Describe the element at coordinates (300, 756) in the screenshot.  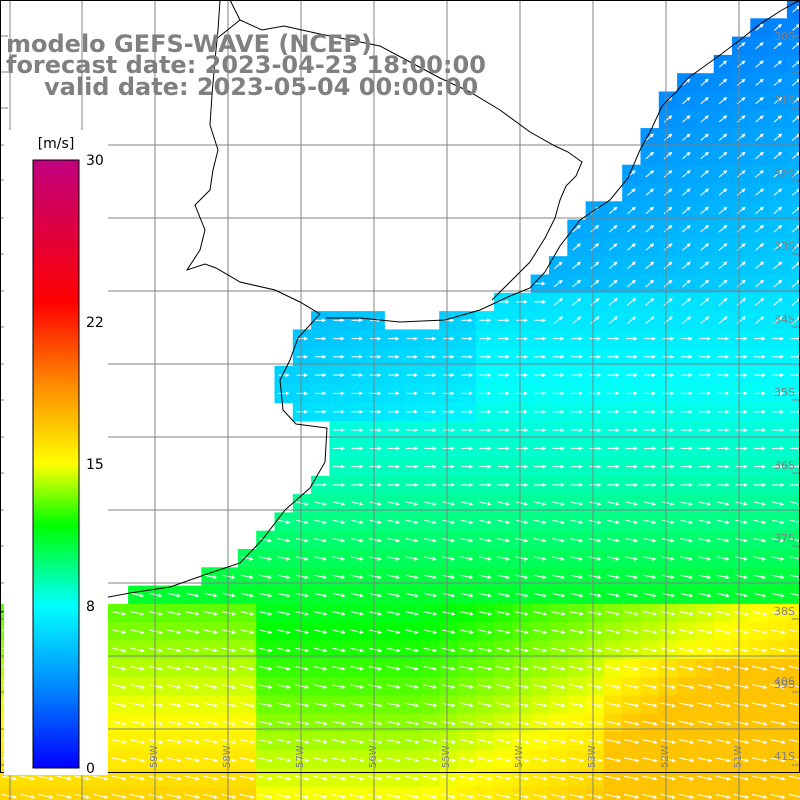
I see `longitude-label: 57W` at that location.